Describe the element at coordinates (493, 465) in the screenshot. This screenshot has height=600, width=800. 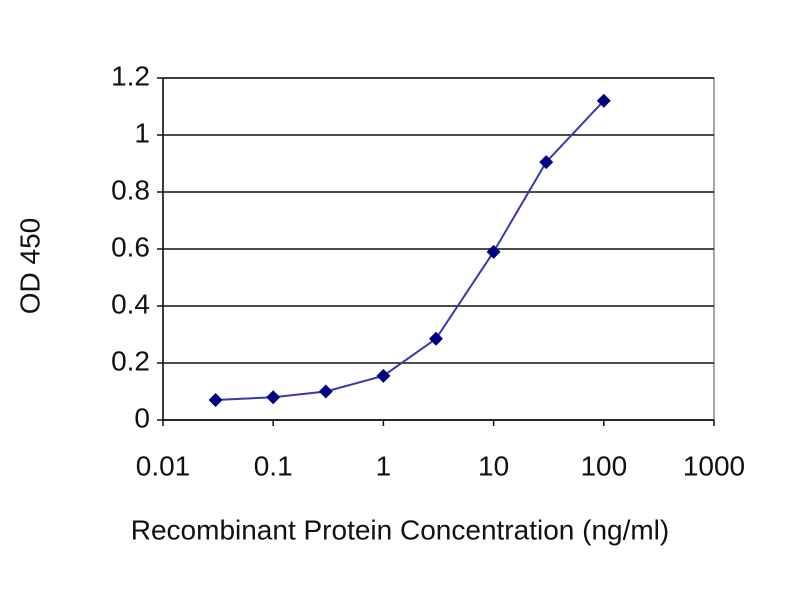
I see `x-tick-label: 10` at that location.